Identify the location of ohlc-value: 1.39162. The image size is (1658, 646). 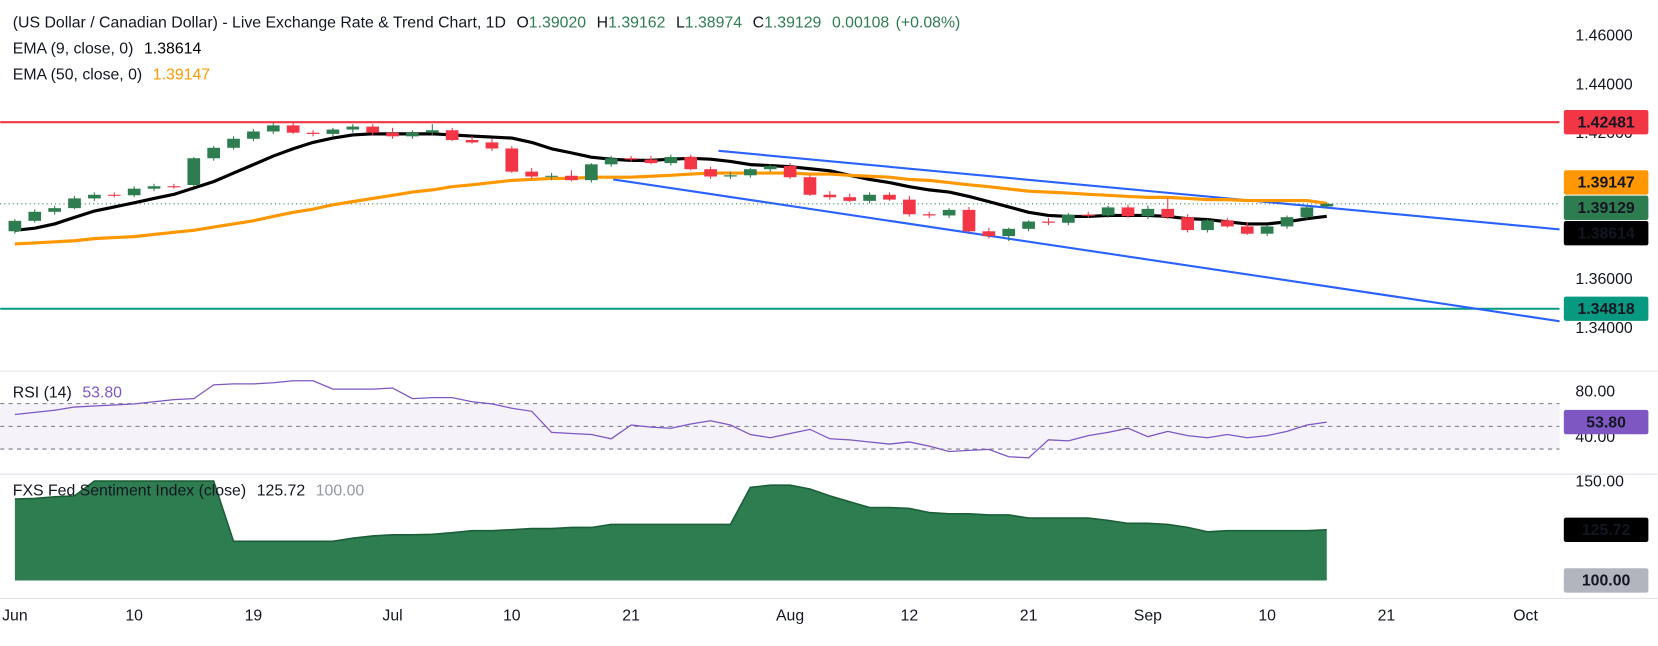
(636, 22).